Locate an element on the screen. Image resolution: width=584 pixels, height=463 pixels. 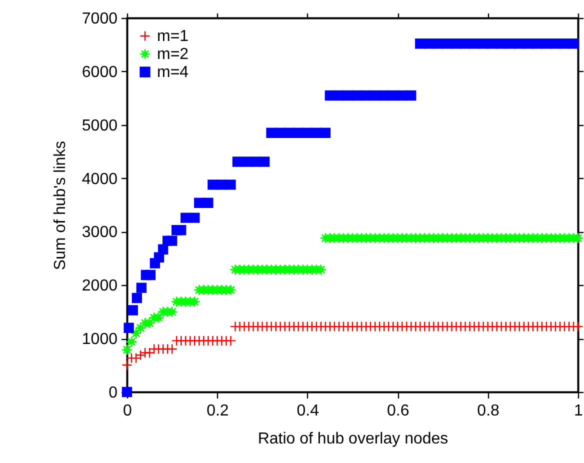
x-tick-label: 0 is located at coordinates (127, 411).